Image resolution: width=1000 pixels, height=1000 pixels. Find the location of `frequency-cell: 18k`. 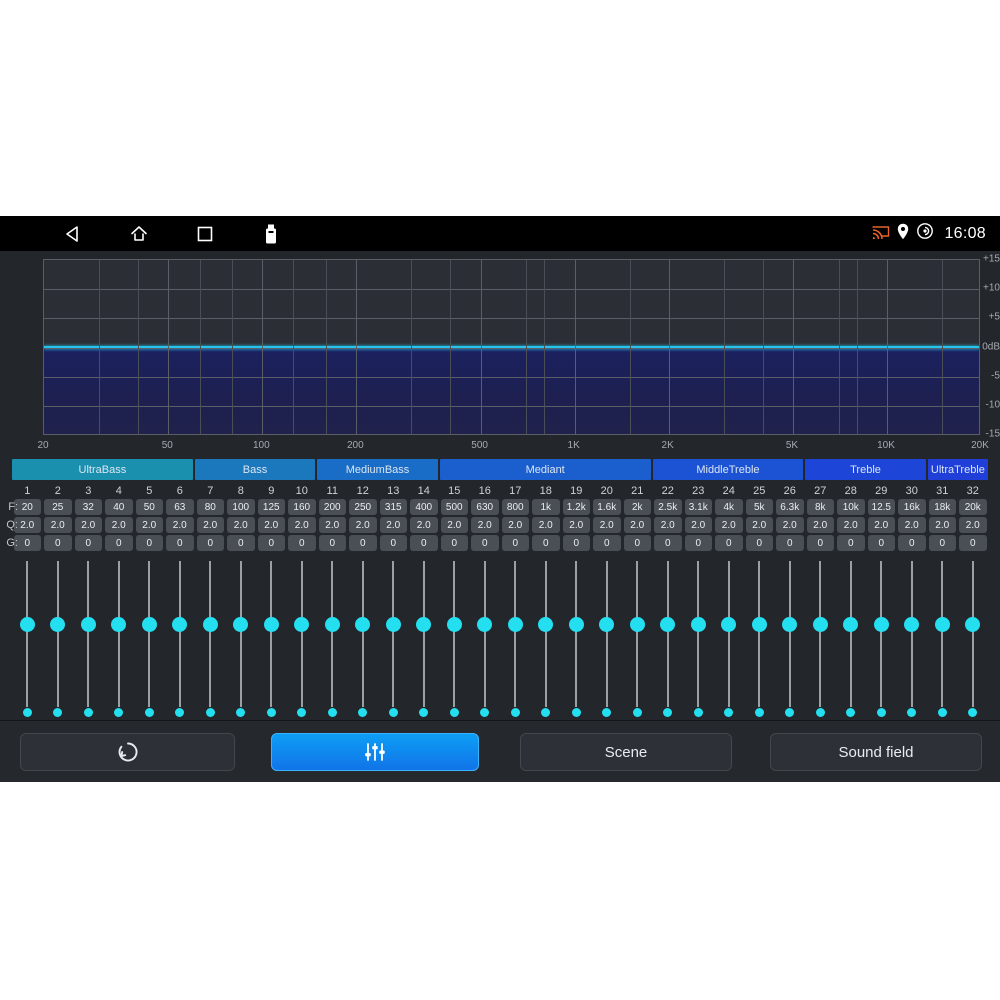

frequency-cell: 18k is located at coordinates (942, 507).